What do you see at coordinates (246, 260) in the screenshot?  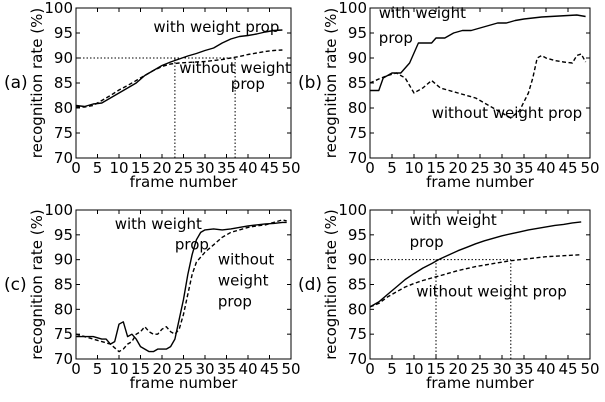 I see `annotation-label: without` at bounding box center [246, 260].